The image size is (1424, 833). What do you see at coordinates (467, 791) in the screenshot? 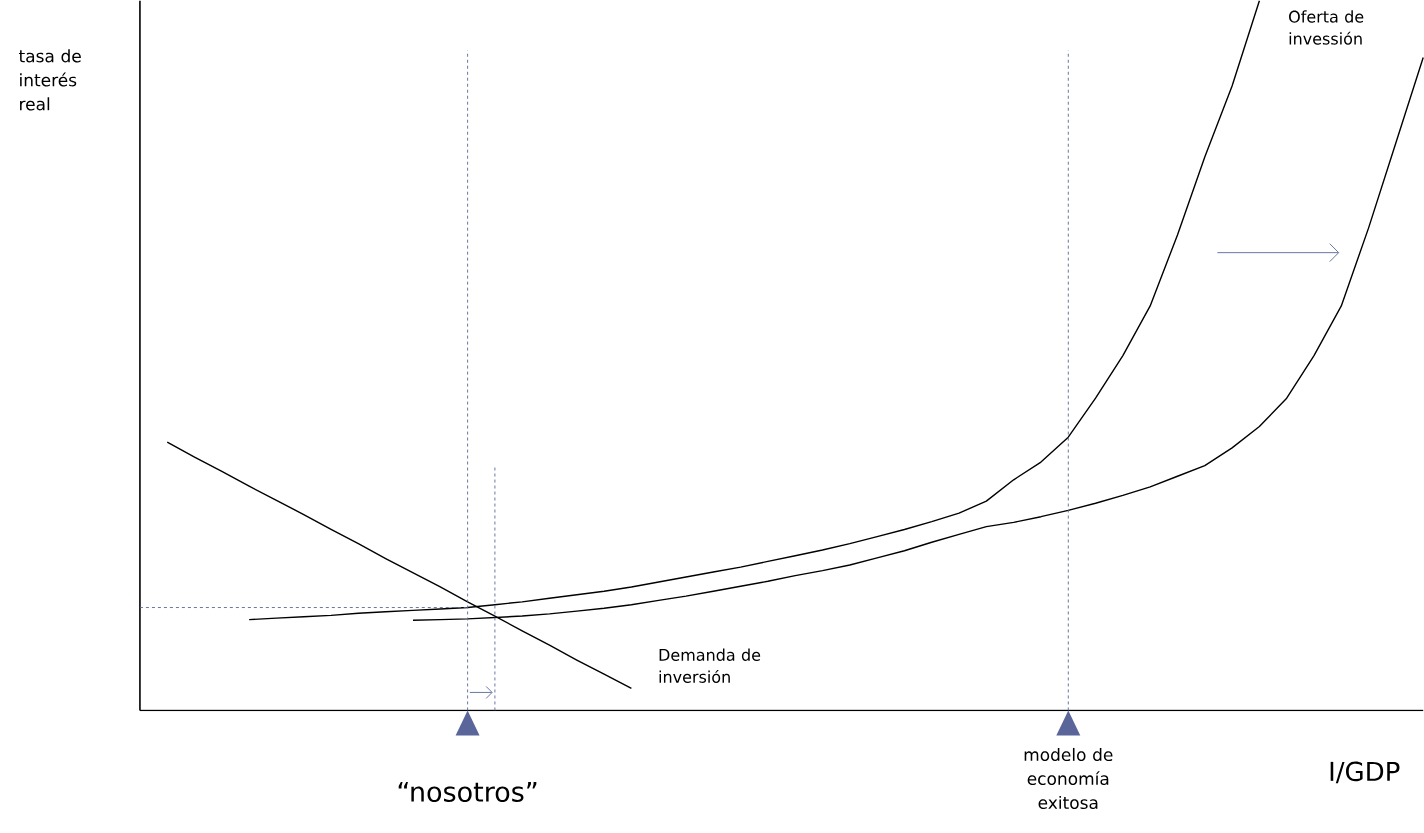
I see `text: “nosotros”` at bounding box center [467, 791].